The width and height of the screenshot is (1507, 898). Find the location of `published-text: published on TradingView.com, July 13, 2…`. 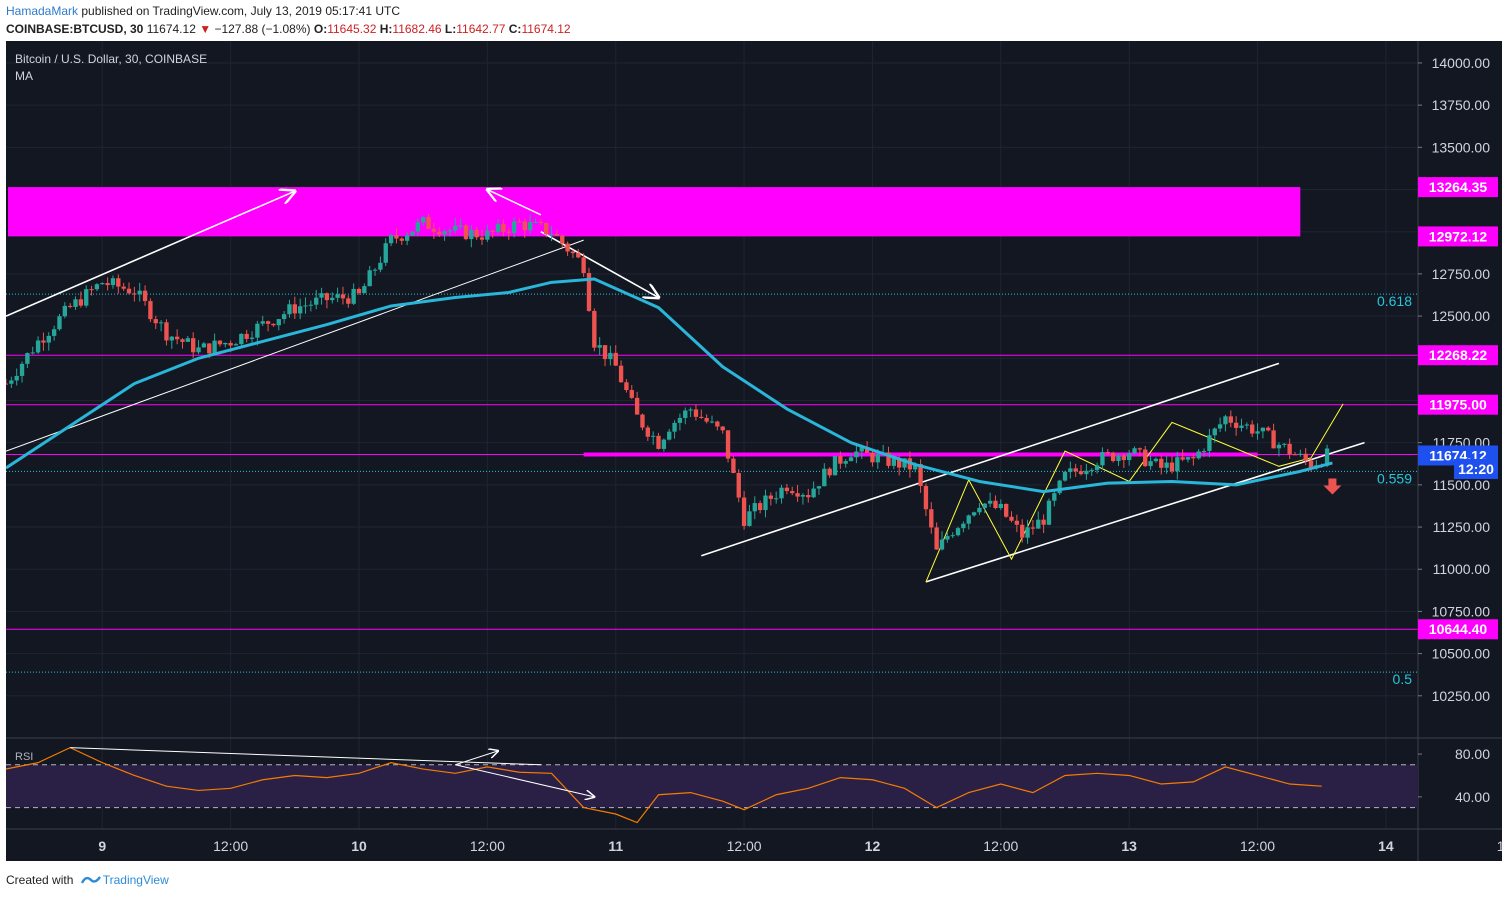

published-text: published on TradingView.com, July 13, 2… is located at coordinates (241, 11).